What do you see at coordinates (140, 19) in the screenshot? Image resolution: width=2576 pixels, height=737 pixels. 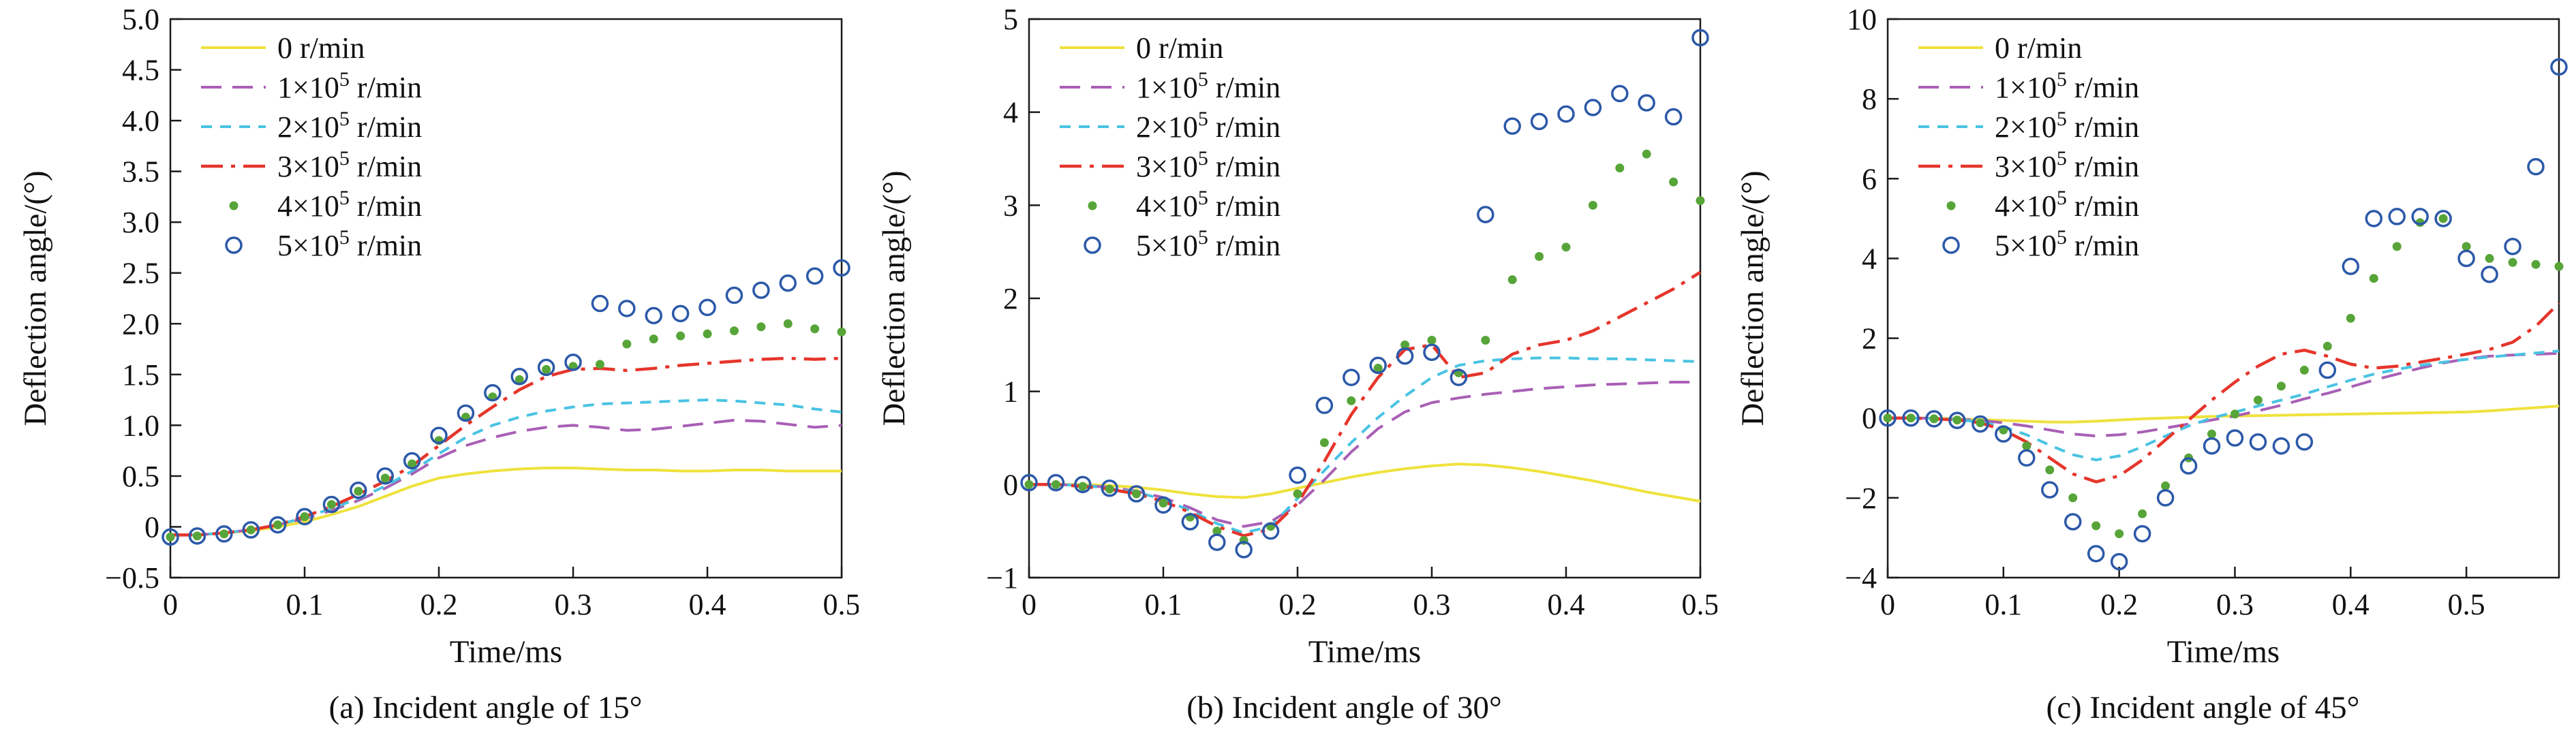 I see `svg-text: 5.0` at bounding box center [140, 19].